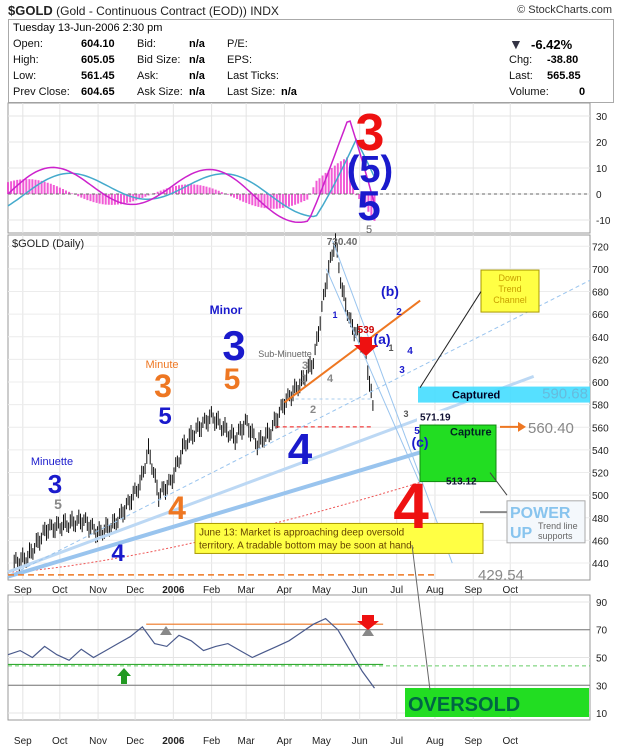 This screenshot has width=620, height=750. Describe the element at coordinates (396, 741) in the screenshot. I see `rsi-x-tick-label: Jul` at that location.